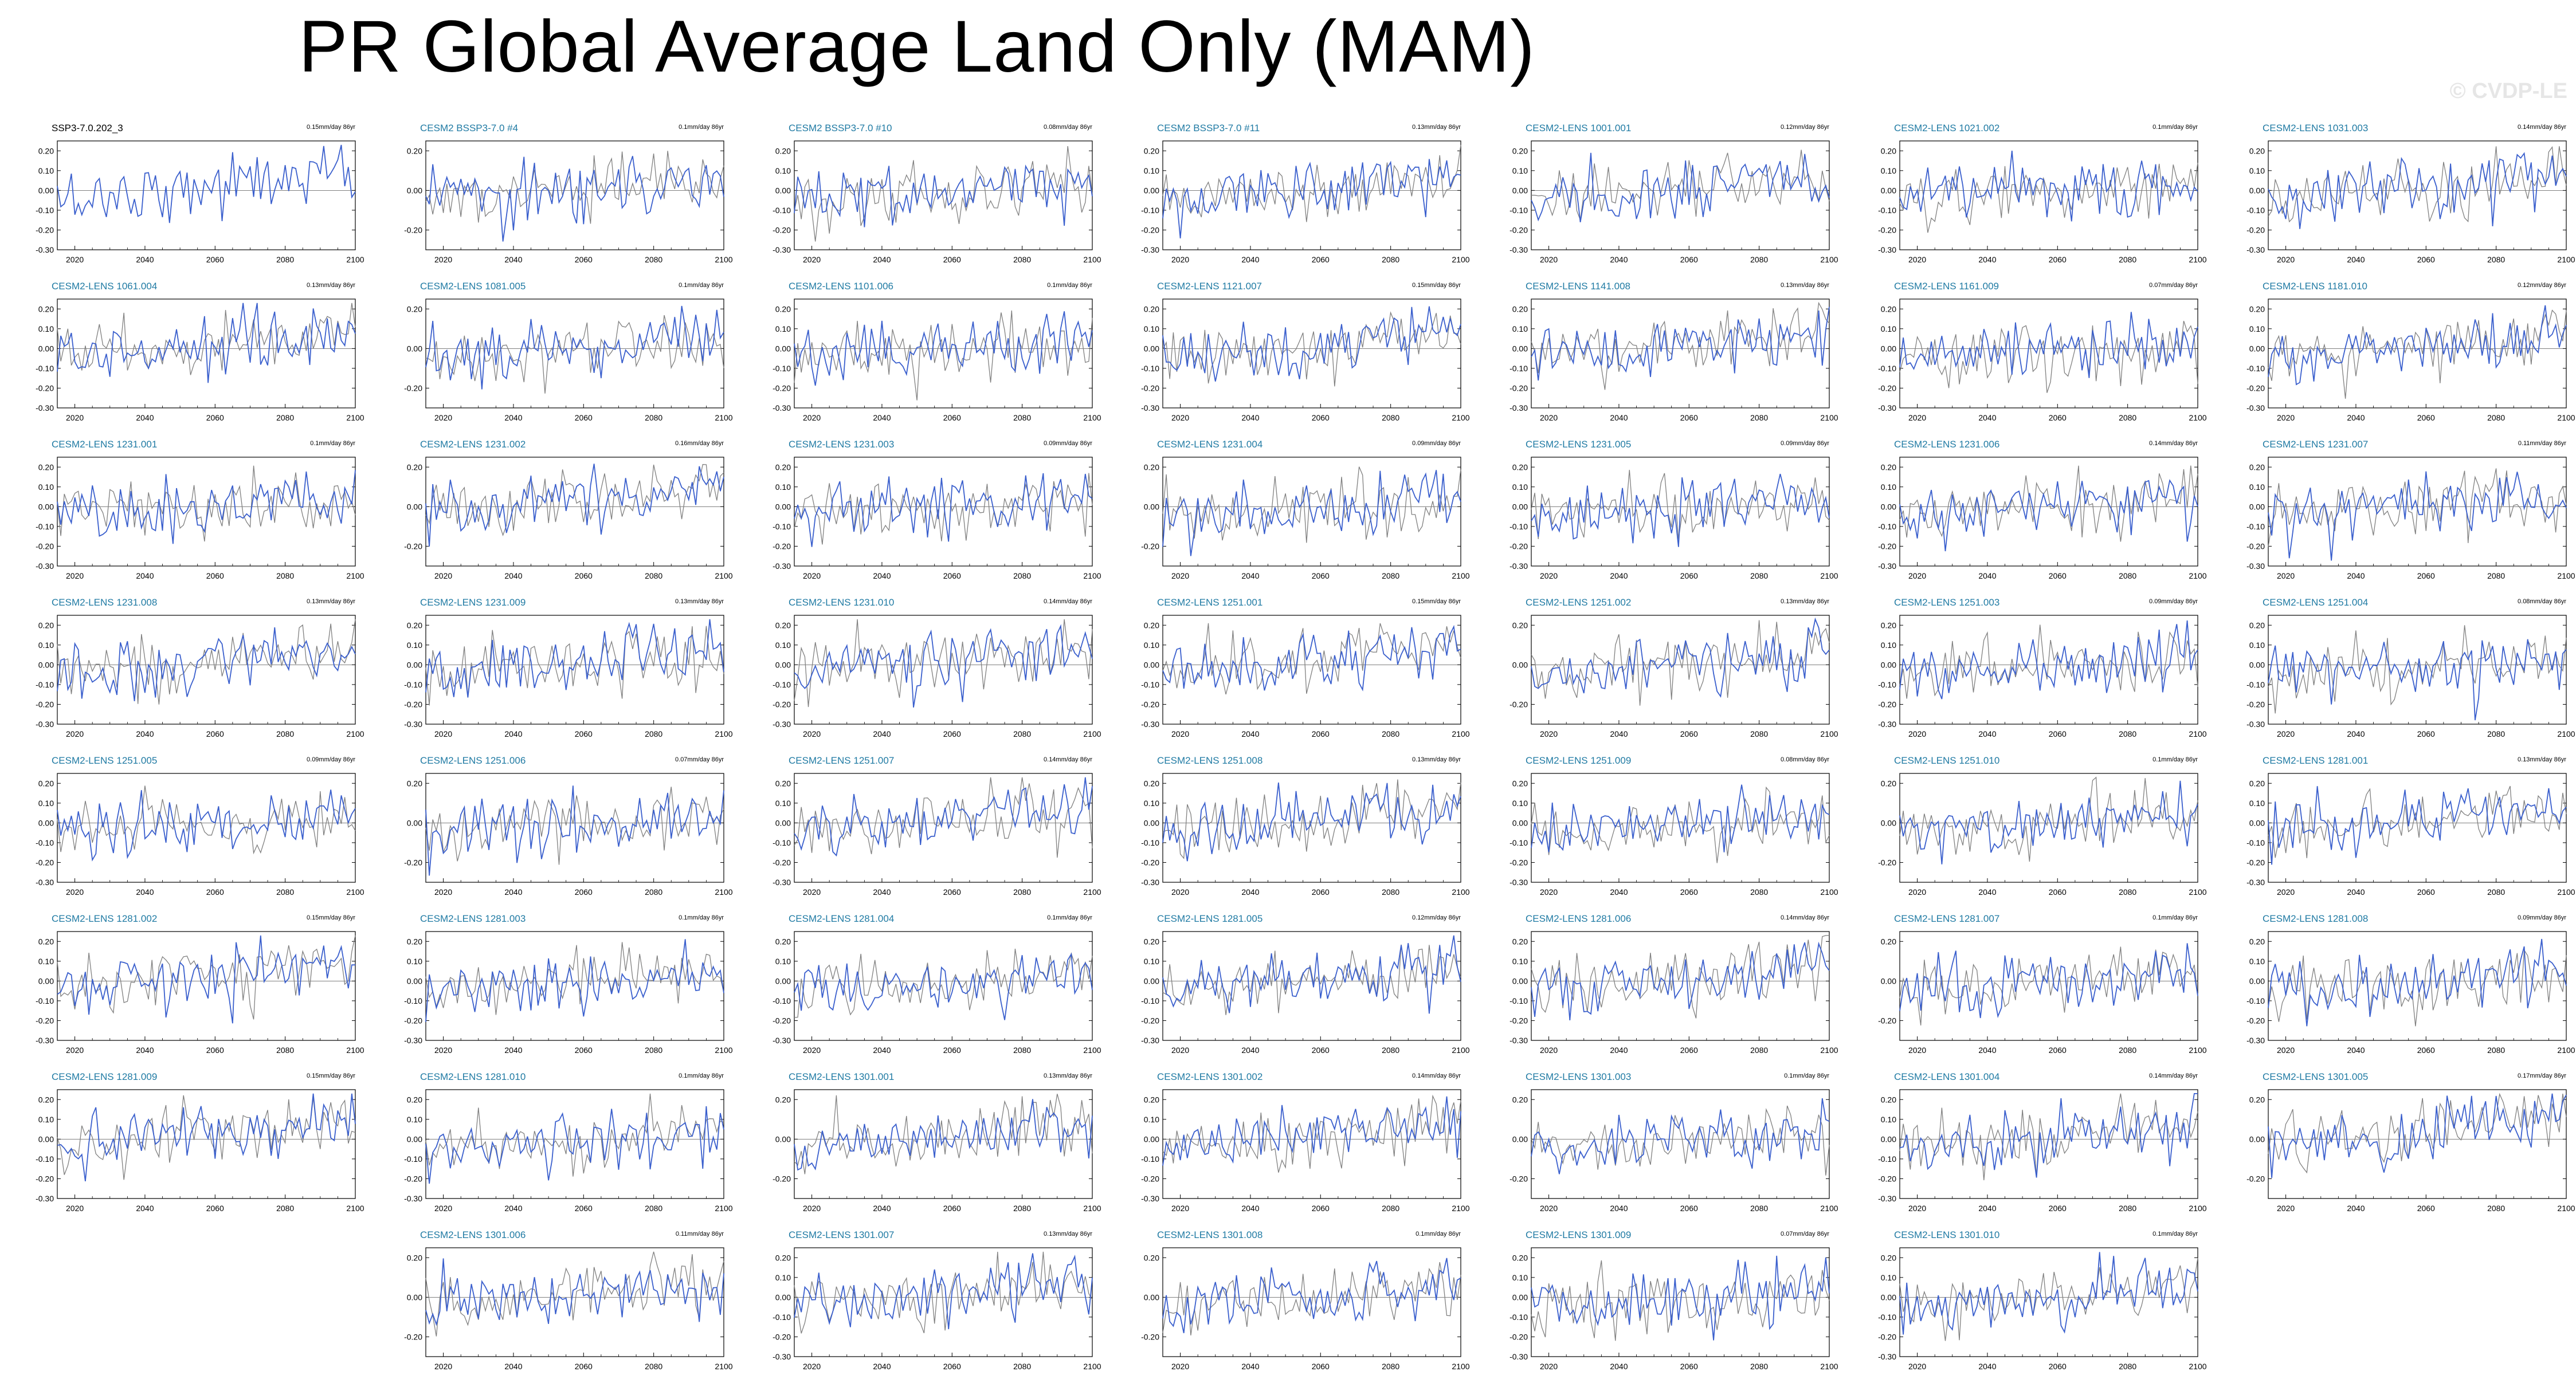 The height and width of the screenshot is (1391, 2576). Describe the element at coordinates (105, 286) in the screenshot. I see `panel-title: CESM2-LENS 1061.004` at that location.